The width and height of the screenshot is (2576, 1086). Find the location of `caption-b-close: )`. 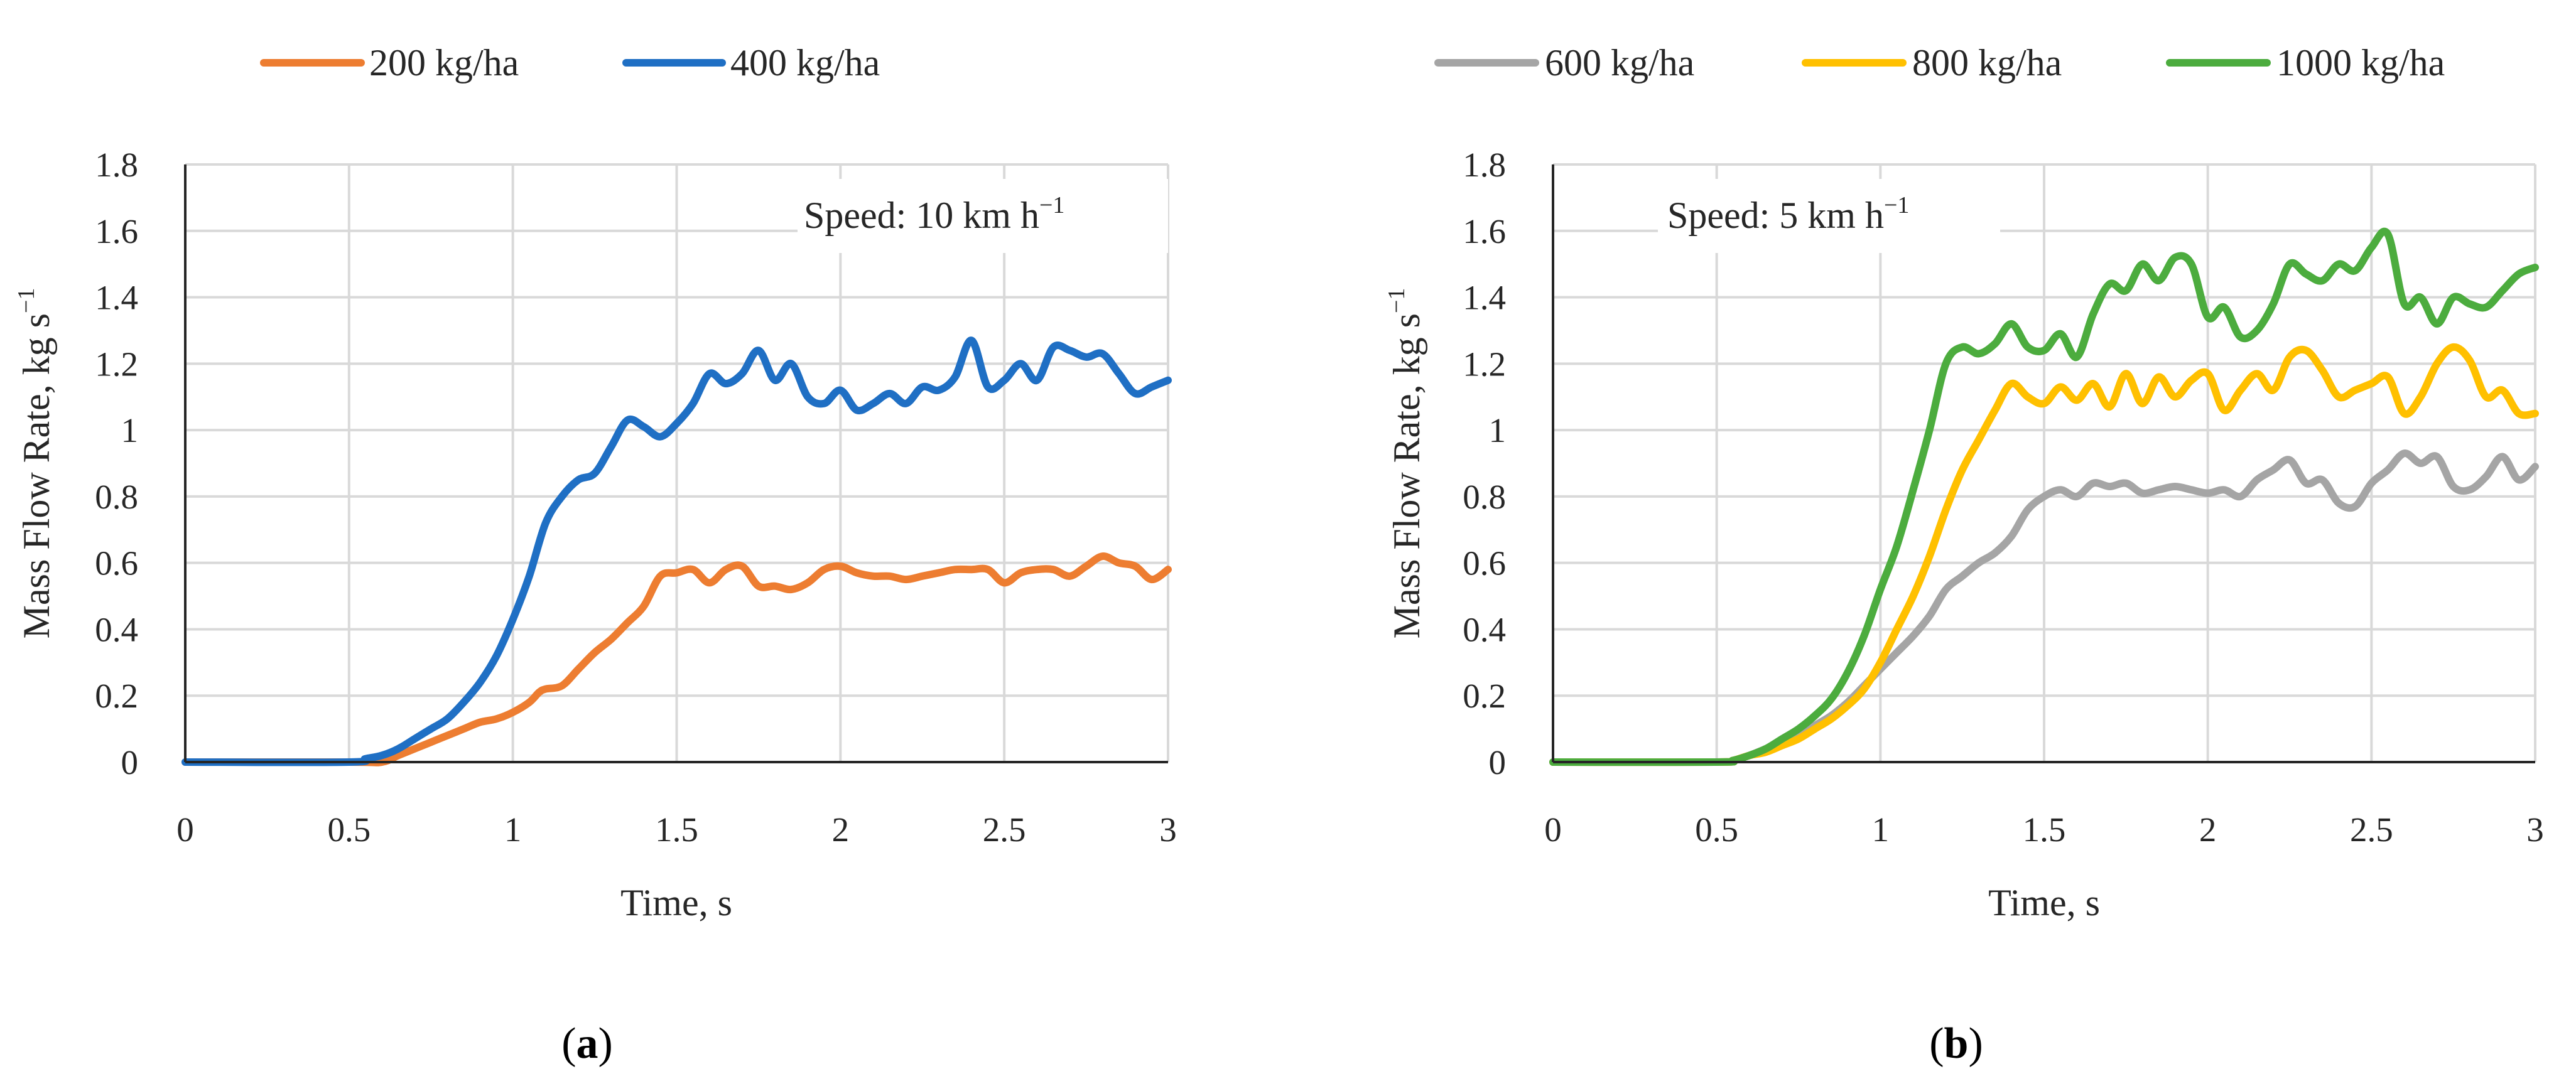

caption-b-close: ) is located at coordinates (1975, 1043).